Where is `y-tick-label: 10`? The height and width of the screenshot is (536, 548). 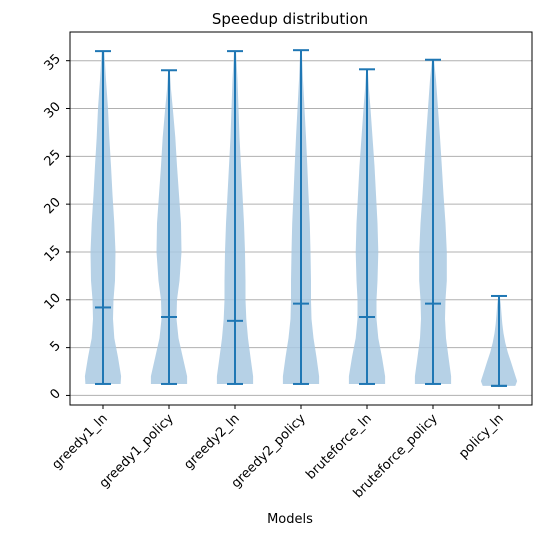
y-tick-label: 10 is located at coordinates (53, 302).